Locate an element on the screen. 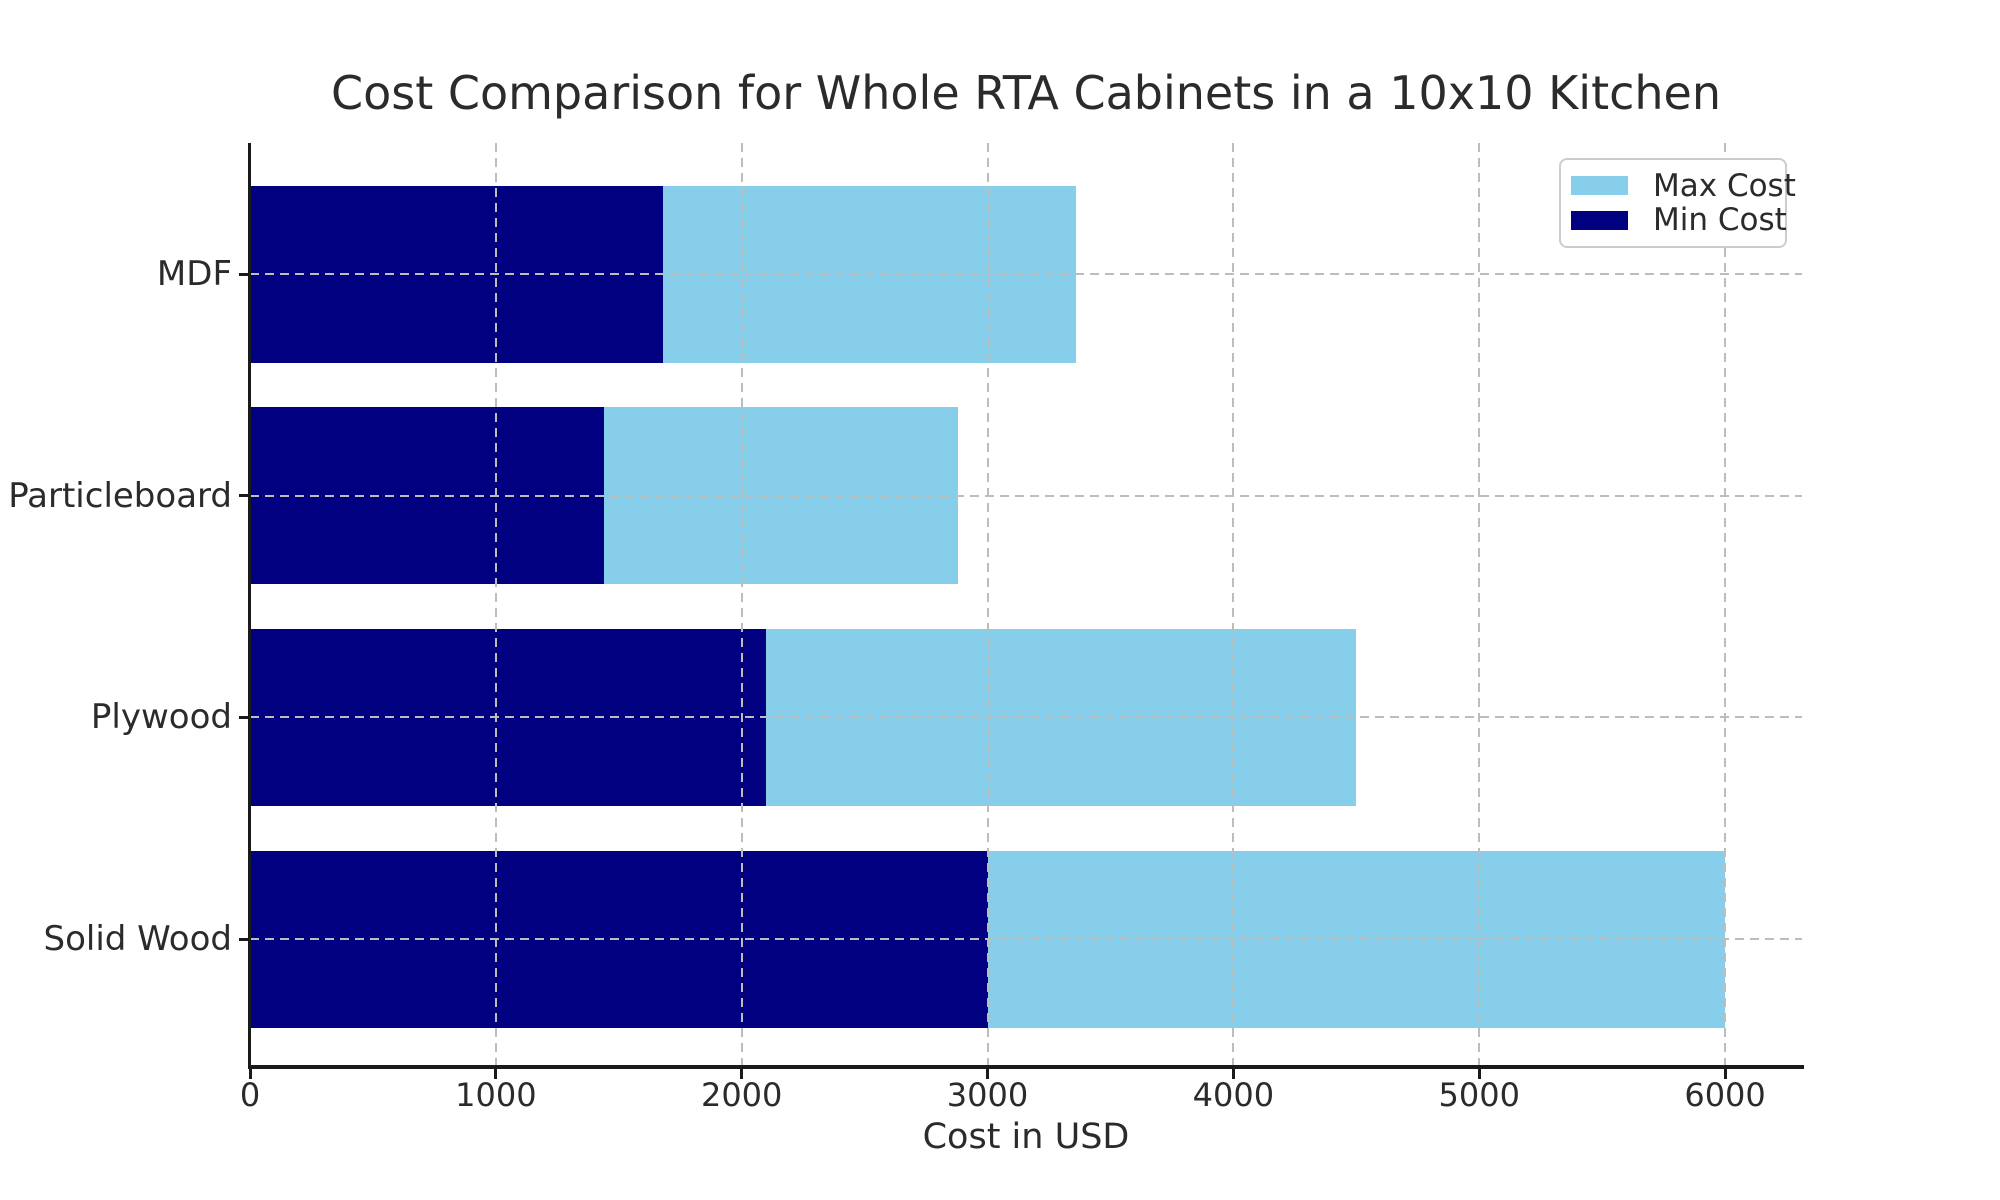  y-tick-mark-mdf is located at coordinates (244, 274).